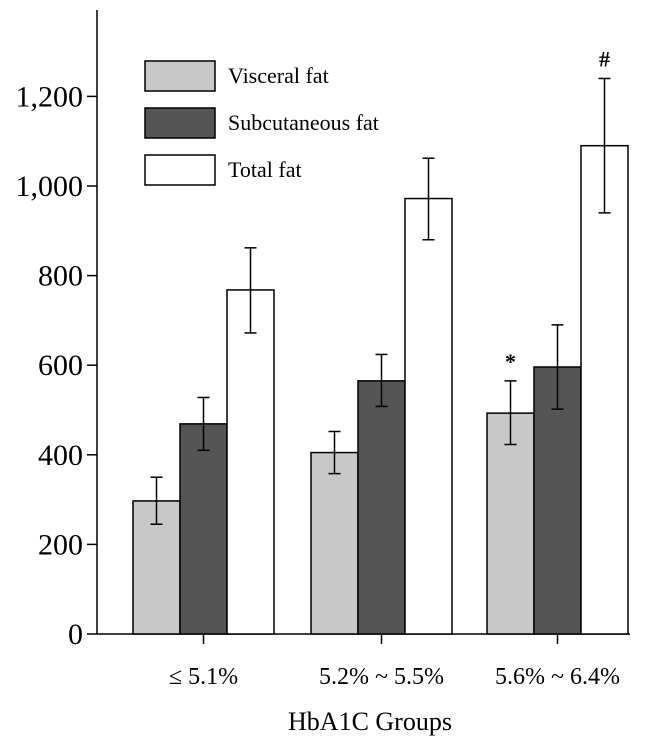  Describe the element at coordinates (75, 634) in the screenshot. I see `y-tick-label: 0` at that location.